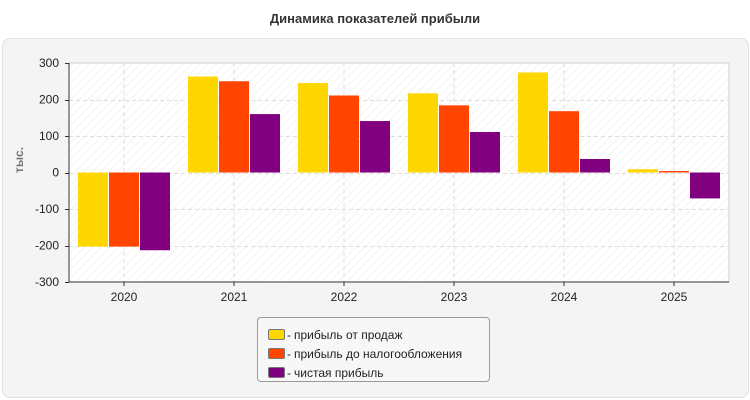  What do you see at coordinates (19, 160) in the screenshot?
I see `y-axis-label: тыс.` at bounding box center [19, 160].